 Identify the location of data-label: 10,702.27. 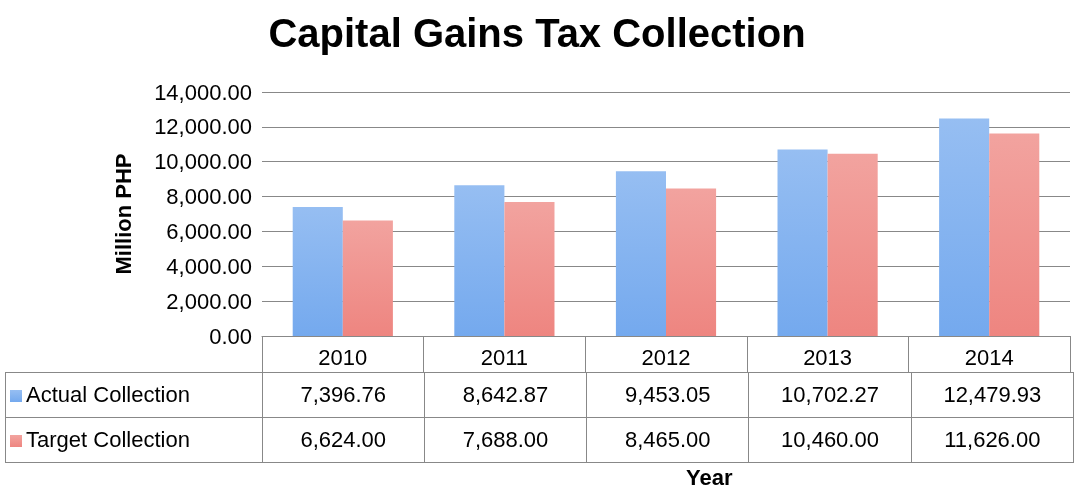
(830, 395).